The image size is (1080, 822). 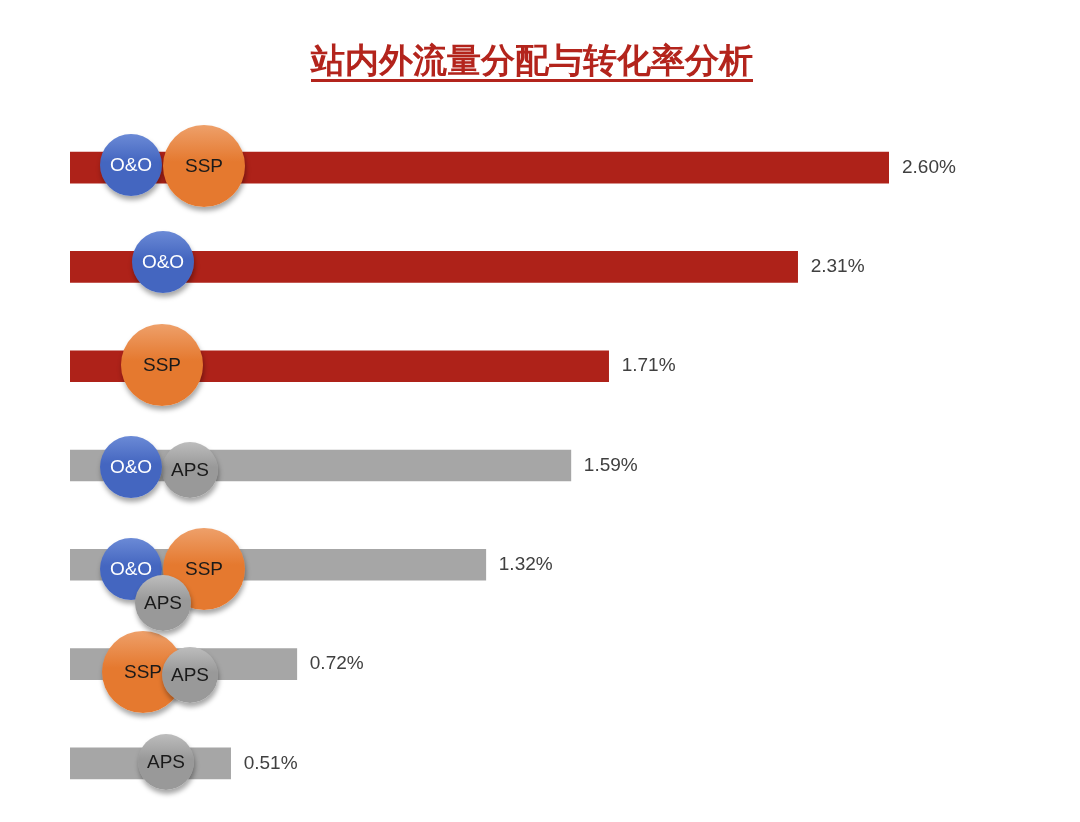 What do you see at coordinates (159, 468) in the screenshot?
I see `y-tick-label: O&O APS` at bounding box center [159, 468].